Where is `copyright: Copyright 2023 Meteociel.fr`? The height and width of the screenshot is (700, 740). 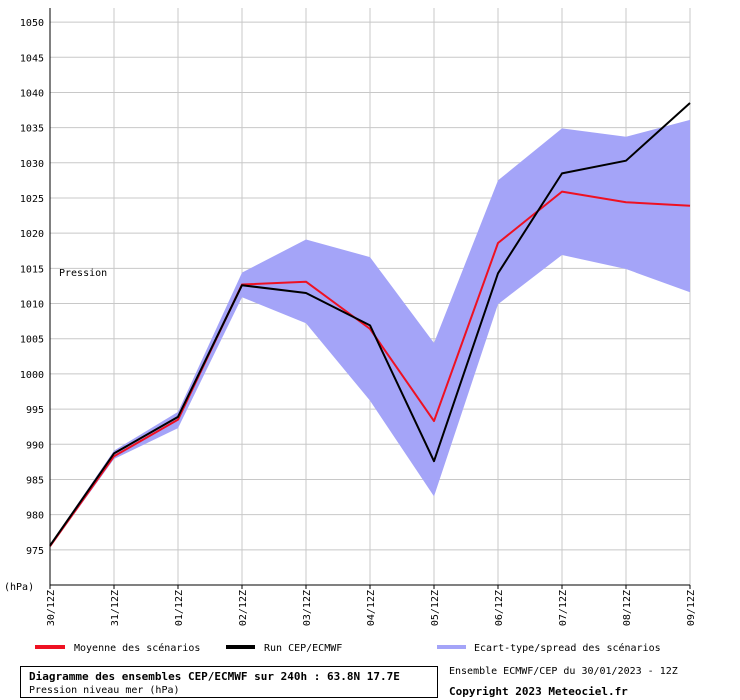 copyright: Copyright 2023 Meteociel.fr is located at coordinates (538, 691).